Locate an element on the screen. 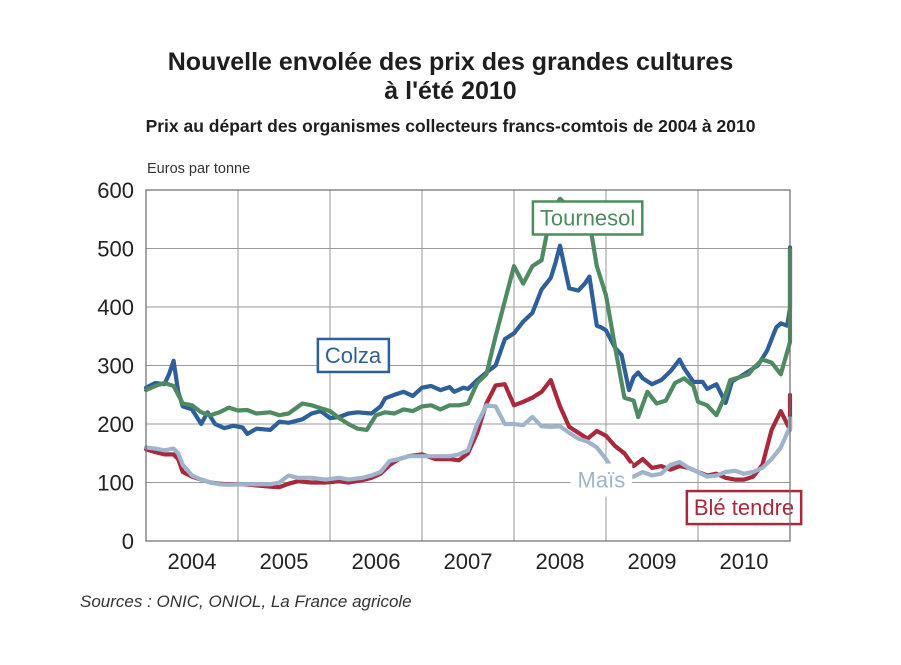  y-axis-label: Euros par tonne is located at coordinates (198, 169).